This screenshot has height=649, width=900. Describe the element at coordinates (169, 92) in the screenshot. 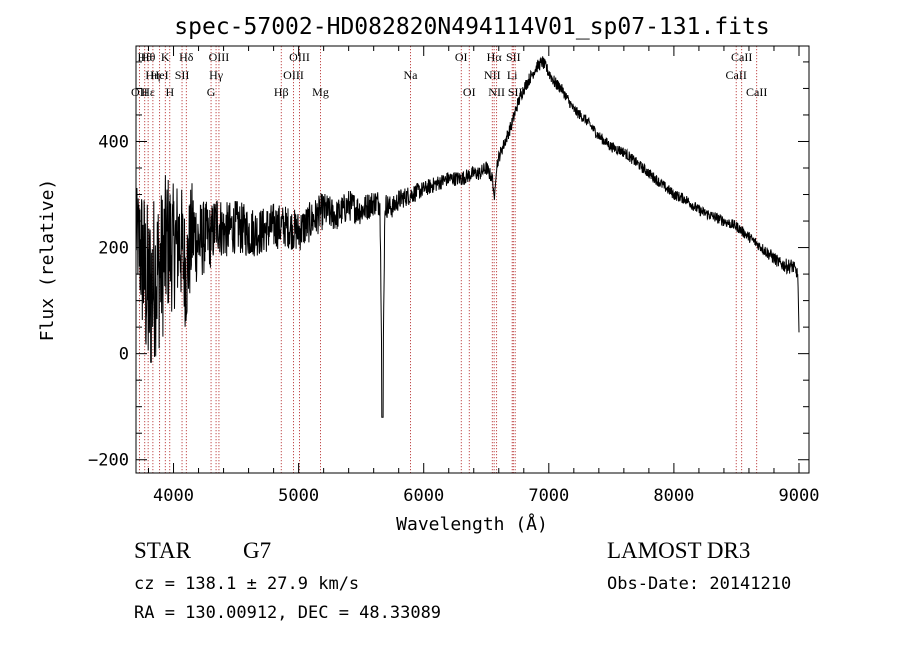

I see `line-label: H` at that location.